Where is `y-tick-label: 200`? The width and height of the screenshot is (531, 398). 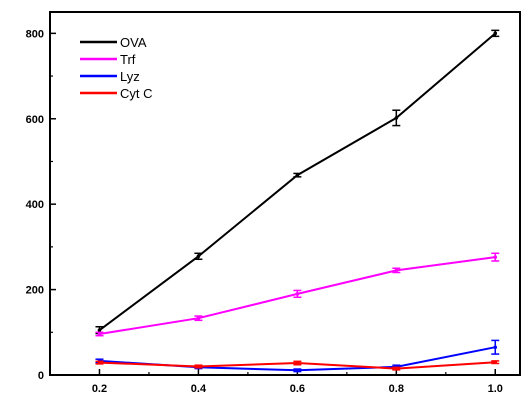 y-tick-label: 200 is located at coordinates (35, 291).